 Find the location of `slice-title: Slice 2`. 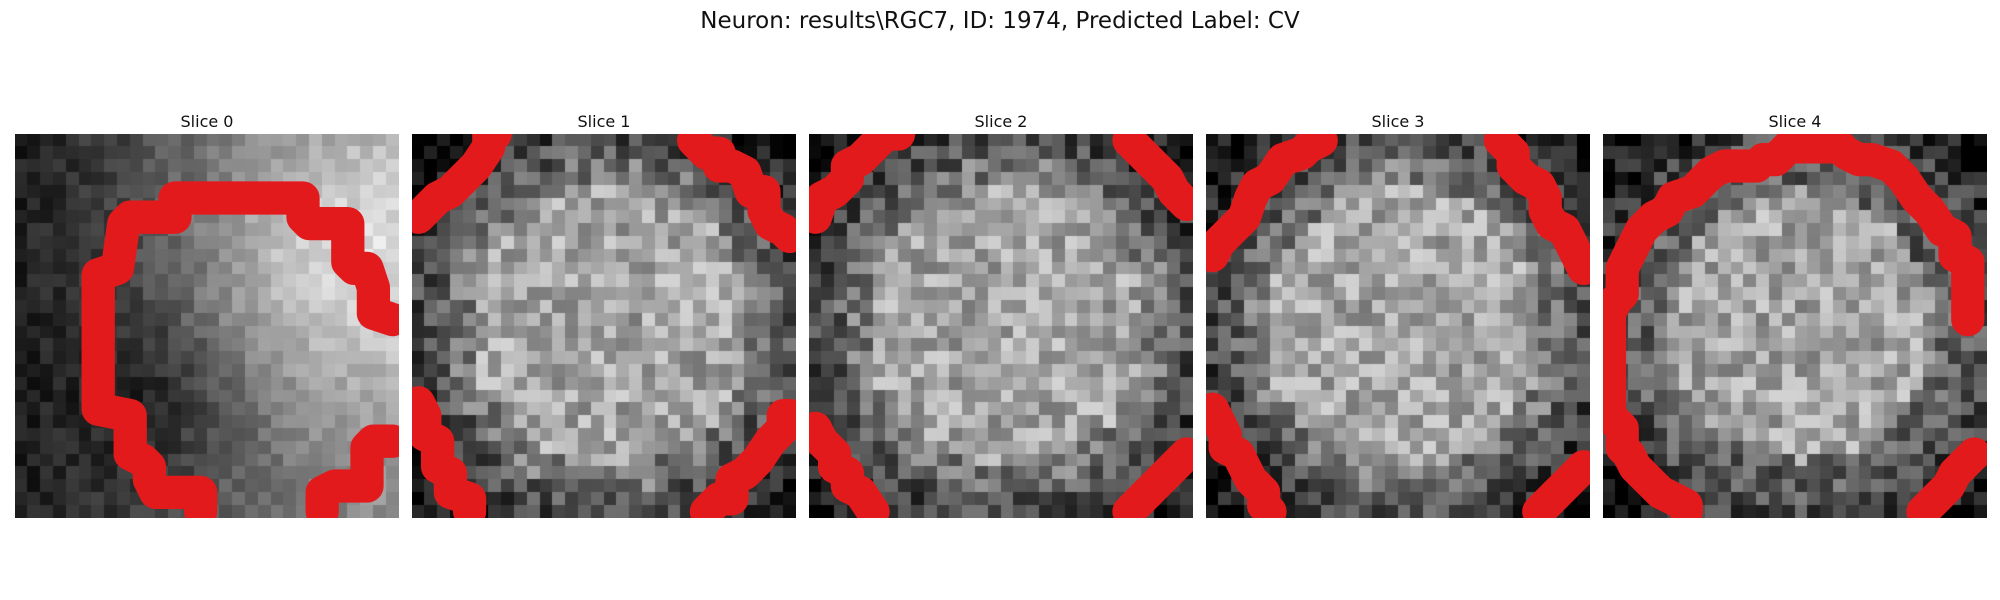

slice-title: Slice 2 is located at coordinates (1001, 121).